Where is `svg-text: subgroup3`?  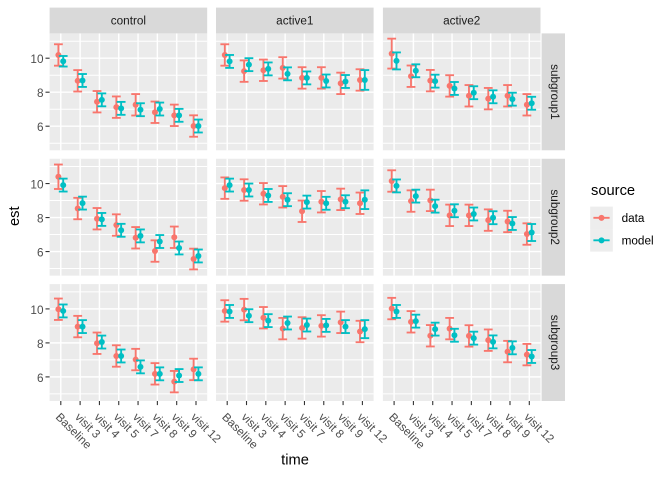
svg-text: subgroup3 is located at coordinates (554, 343).